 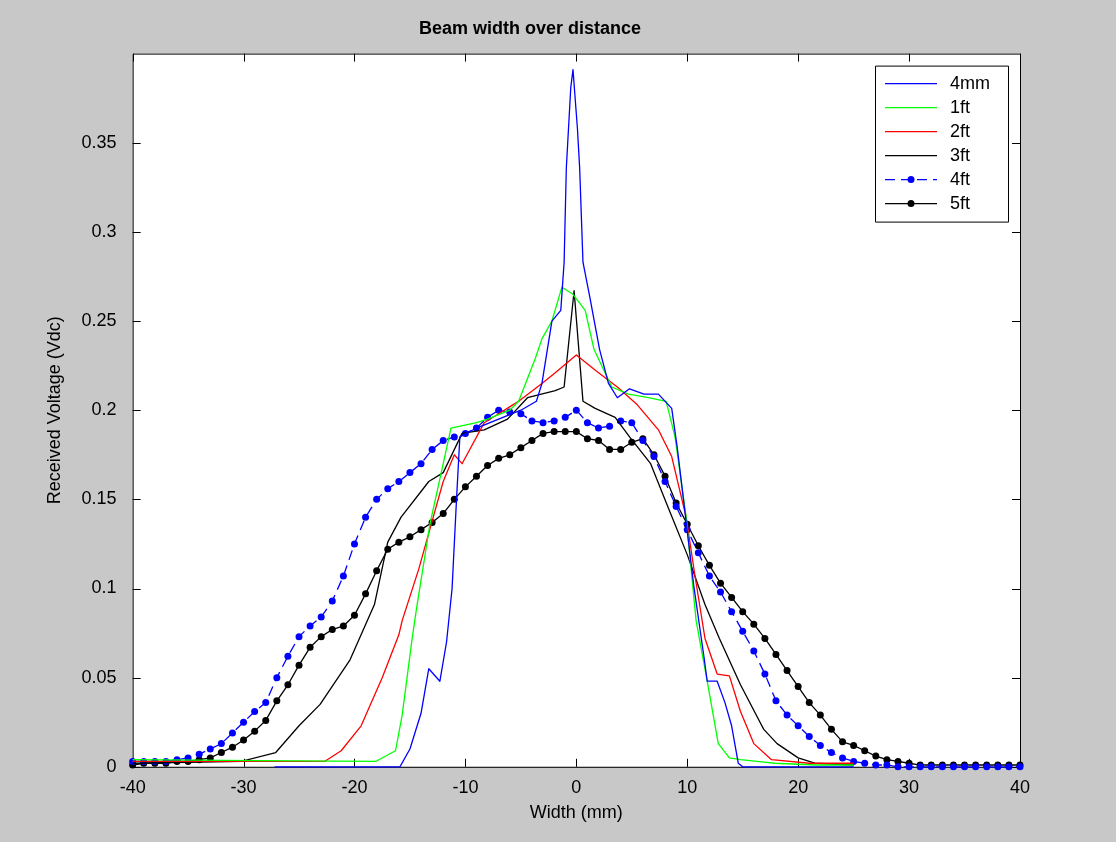 What do you see at coordinates (960, 202) in the screenshot?
I see `legend-label: 5ft` at bounding box center [960, 202].